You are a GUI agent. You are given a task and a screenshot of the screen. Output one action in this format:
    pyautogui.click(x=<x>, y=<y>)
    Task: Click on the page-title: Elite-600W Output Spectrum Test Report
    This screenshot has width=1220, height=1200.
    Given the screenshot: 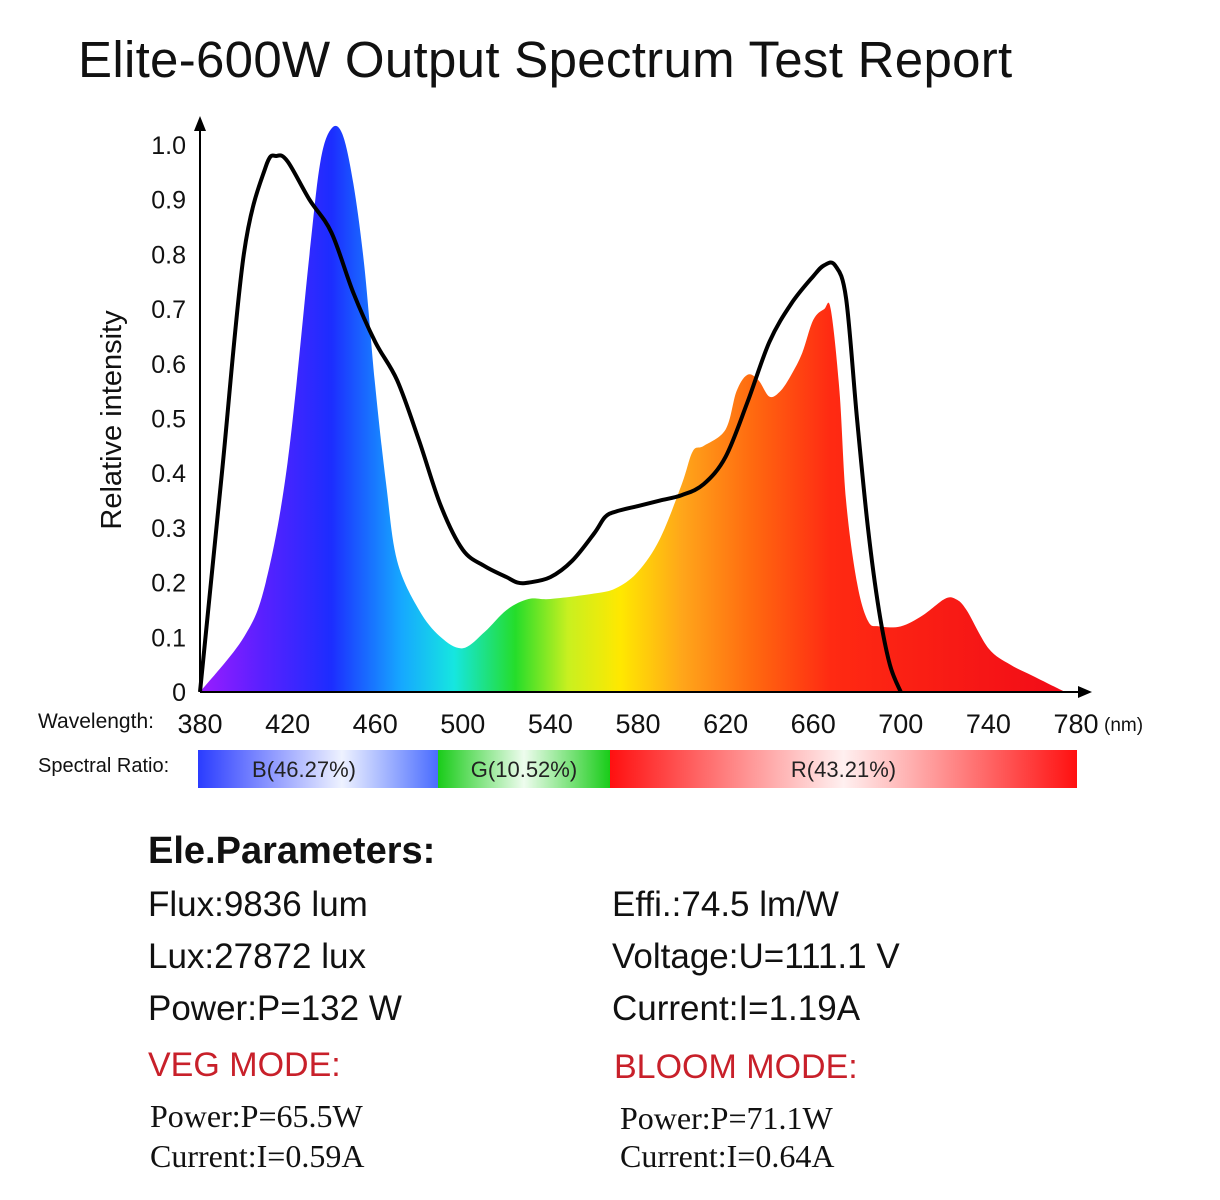 What is the action you would take?
    pyautogui.click(x=545, y=59)
    